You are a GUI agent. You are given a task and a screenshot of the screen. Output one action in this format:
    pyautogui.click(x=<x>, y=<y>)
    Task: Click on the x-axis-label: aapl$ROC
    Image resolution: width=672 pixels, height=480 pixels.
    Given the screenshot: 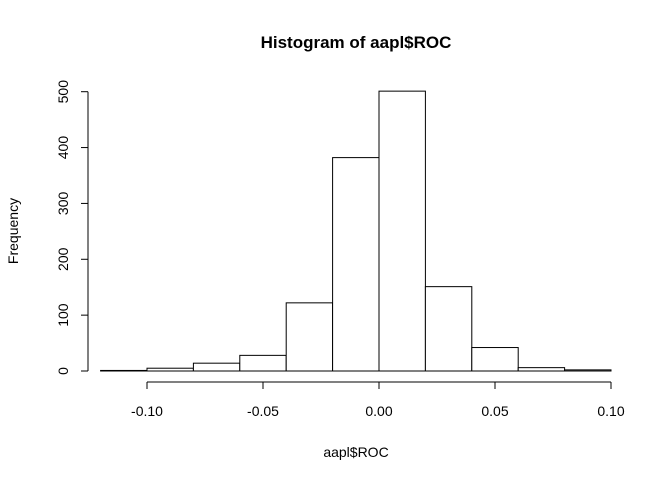 What is the action you would take?
    pyautogui.click(x=355, y=452)
    